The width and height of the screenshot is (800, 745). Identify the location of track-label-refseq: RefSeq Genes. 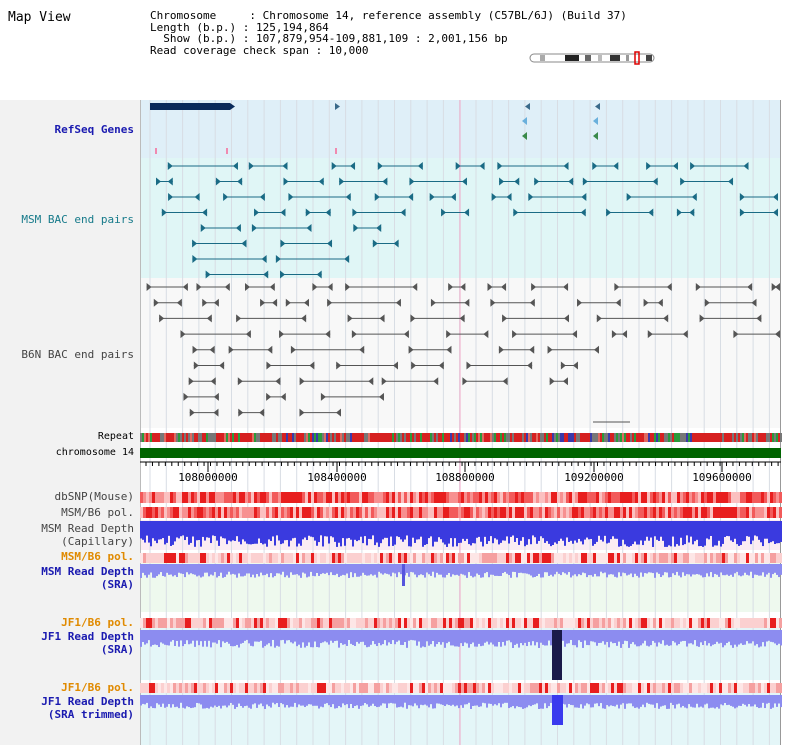
(94, 129).